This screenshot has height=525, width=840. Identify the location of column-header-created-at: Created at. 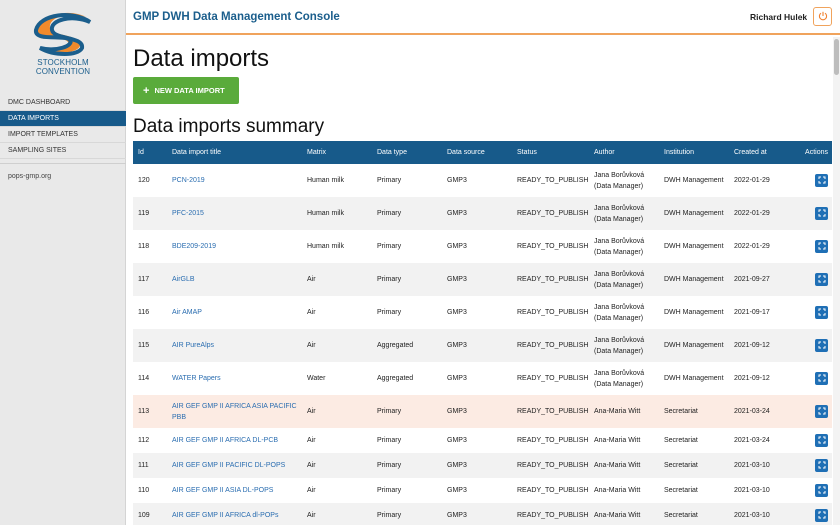
(750, 152).